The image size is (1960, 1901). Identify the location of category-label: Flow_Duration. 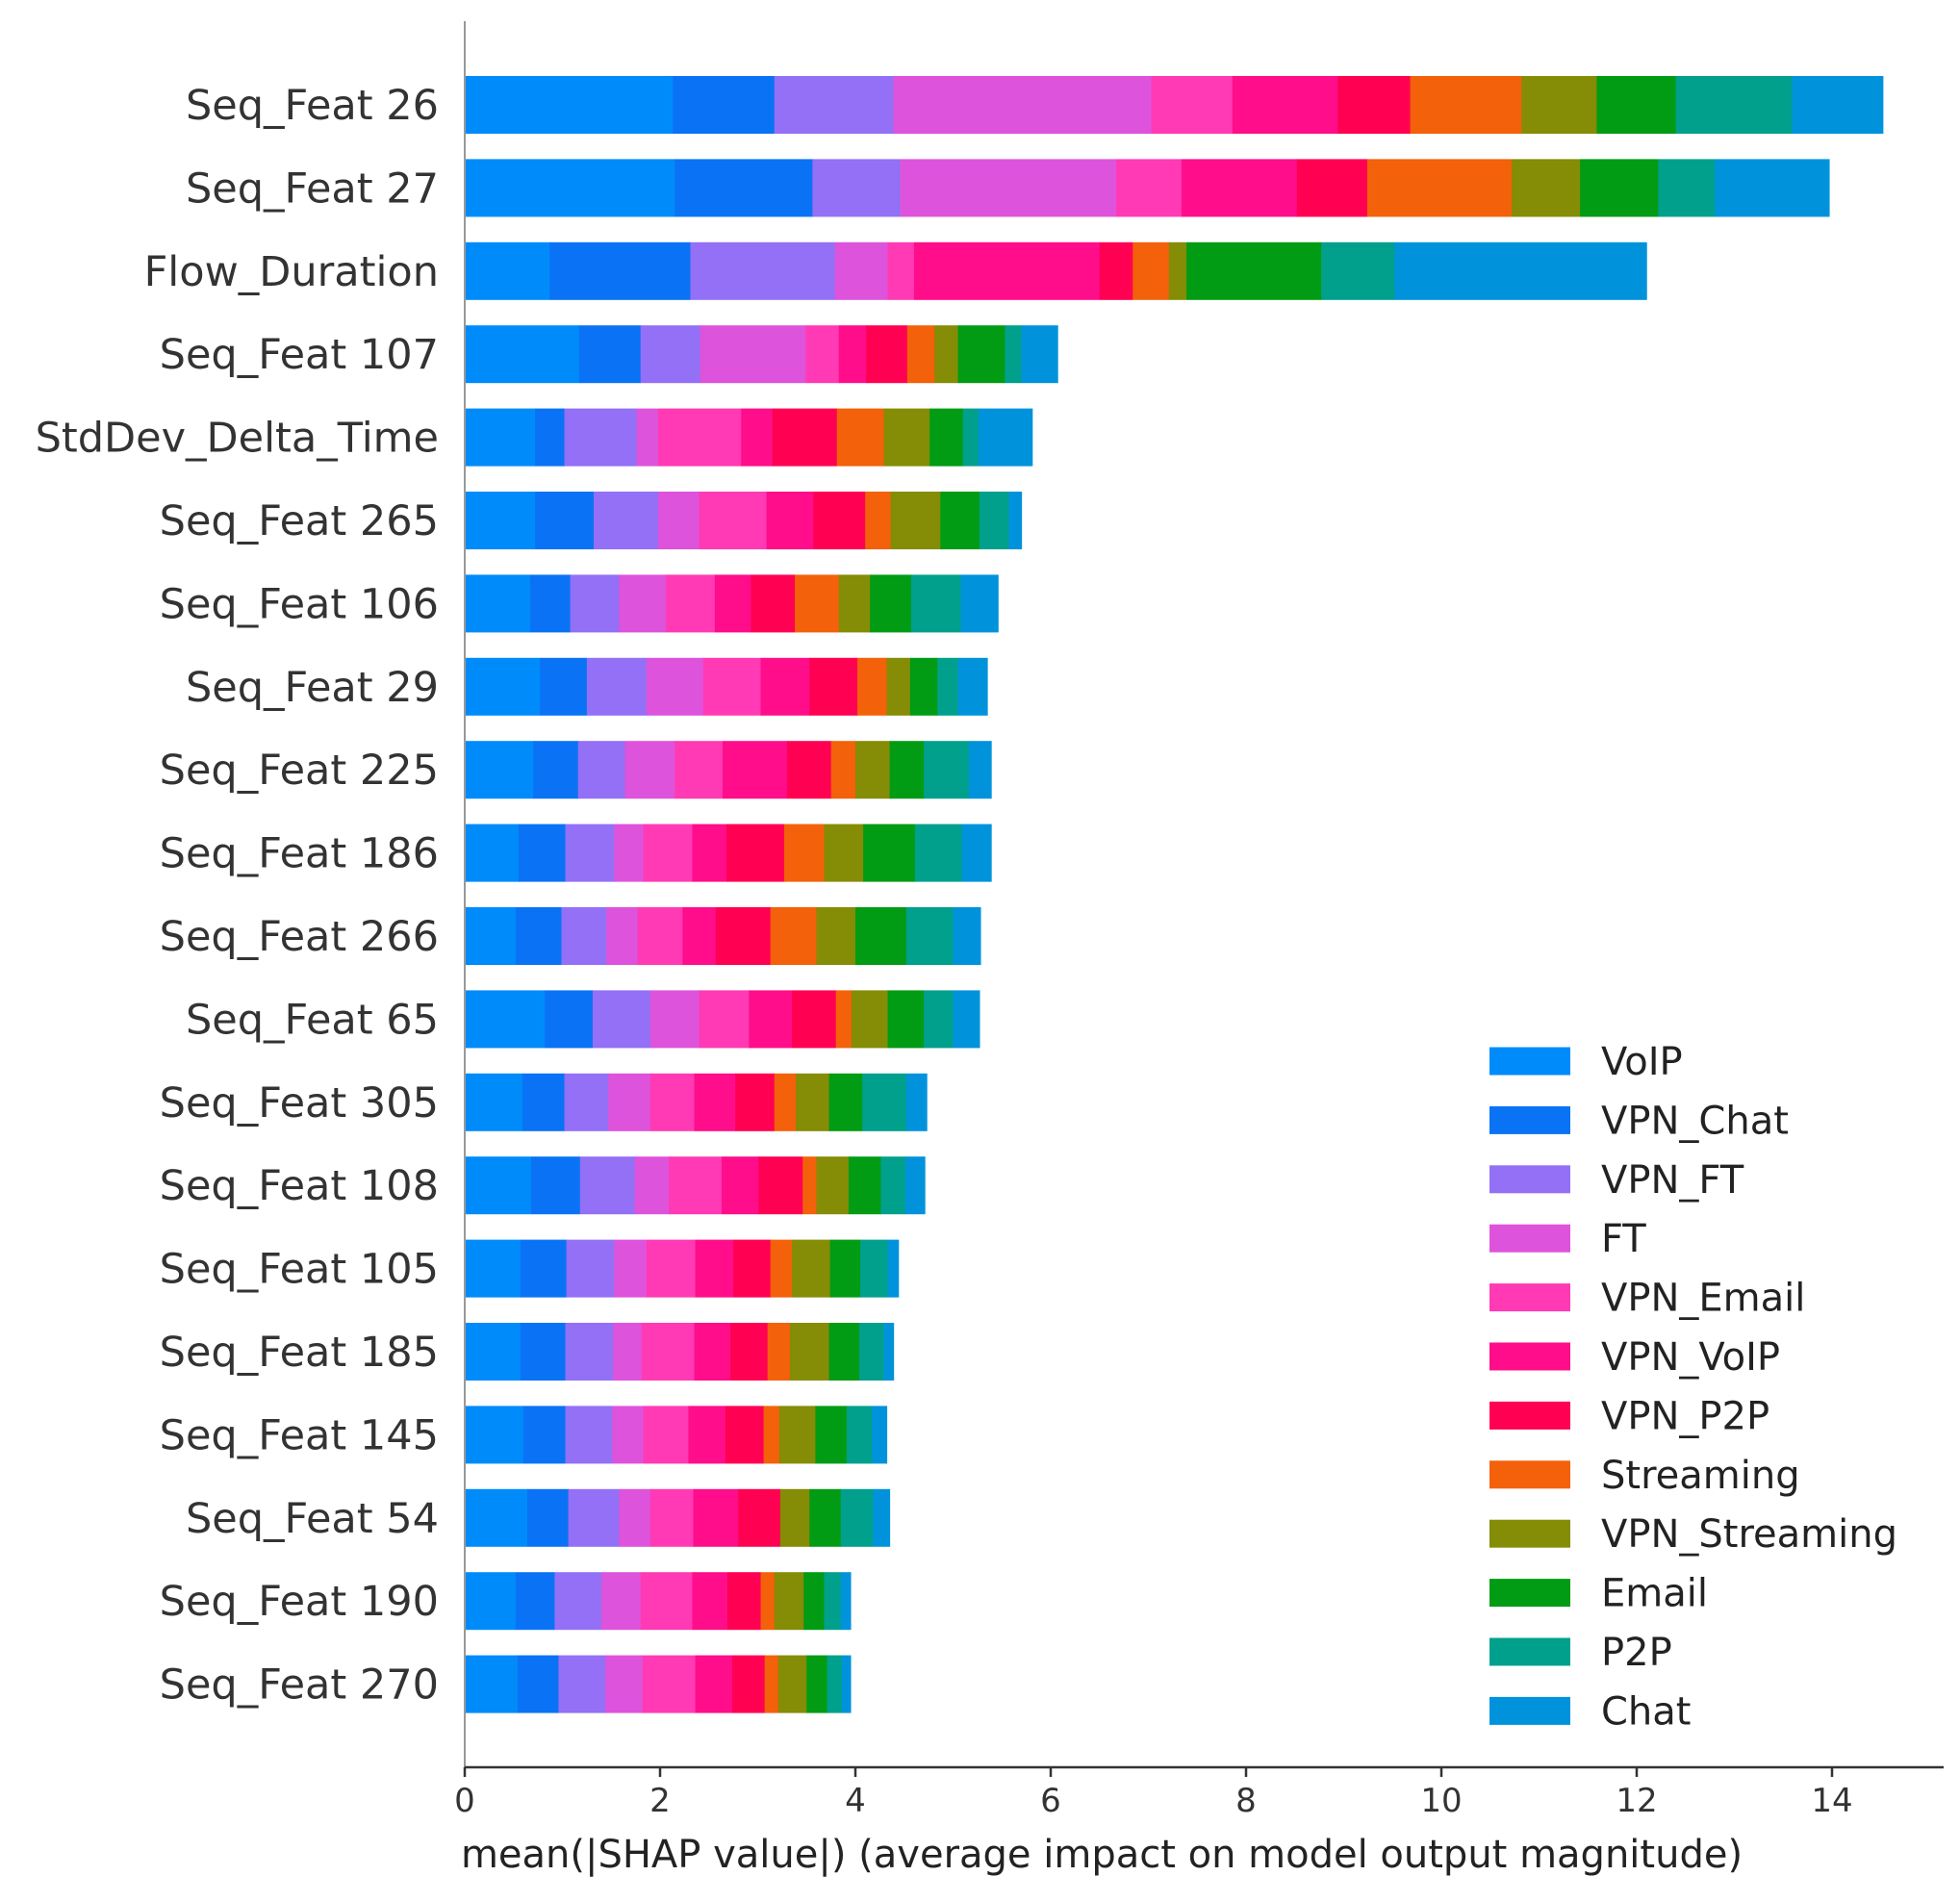
(291, 272).